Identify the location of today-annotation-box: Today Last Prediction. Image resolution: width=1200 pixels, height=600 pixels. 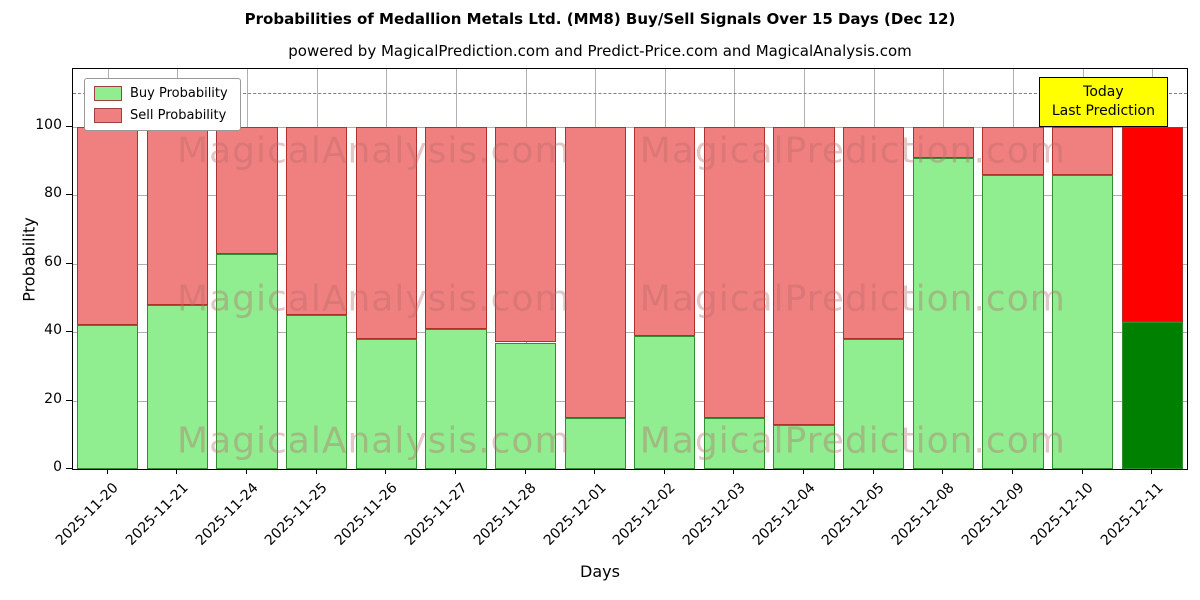
(1103, 102).